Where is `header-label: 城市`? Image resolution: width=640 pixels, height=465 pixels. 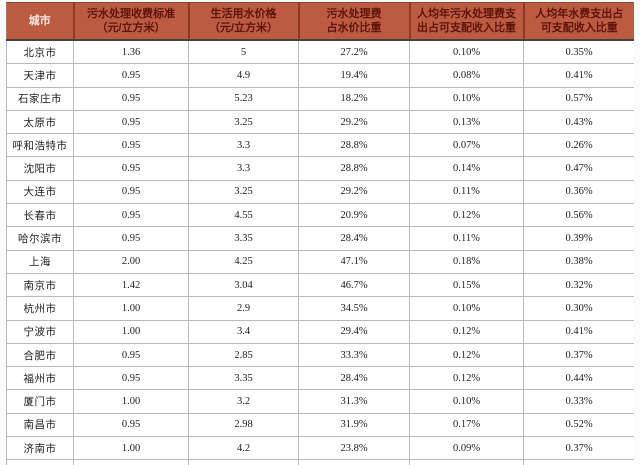 header-label: 城市 is located at coordinates (39, 21).